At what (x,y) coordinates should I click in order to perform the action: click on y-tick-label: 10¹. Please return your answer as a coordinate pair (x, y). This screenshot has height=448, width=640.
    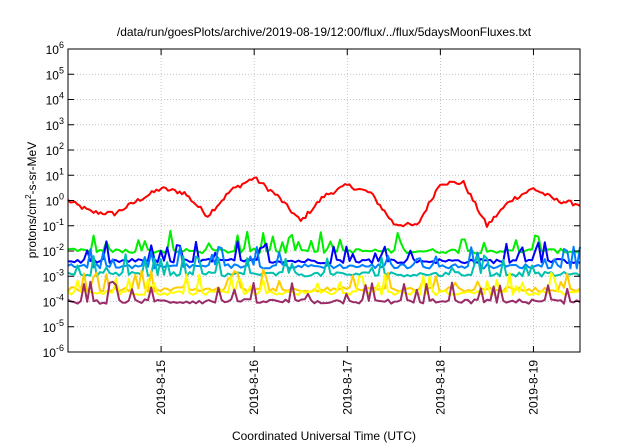
    Looking at the image, I should click on (55, 174).